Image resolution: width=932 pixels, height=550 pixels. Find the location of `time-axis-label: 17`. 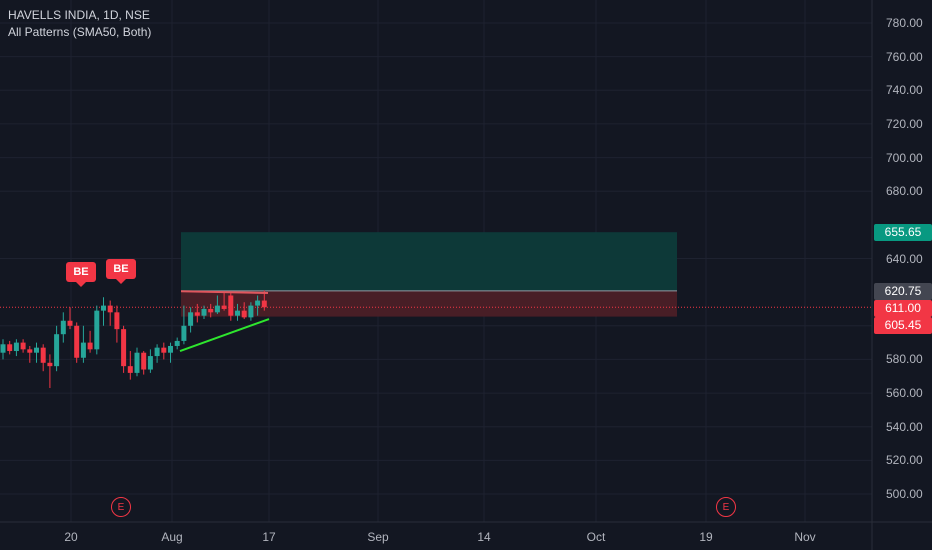

time-axis-label: 17 is located at coordinates (269, 537).